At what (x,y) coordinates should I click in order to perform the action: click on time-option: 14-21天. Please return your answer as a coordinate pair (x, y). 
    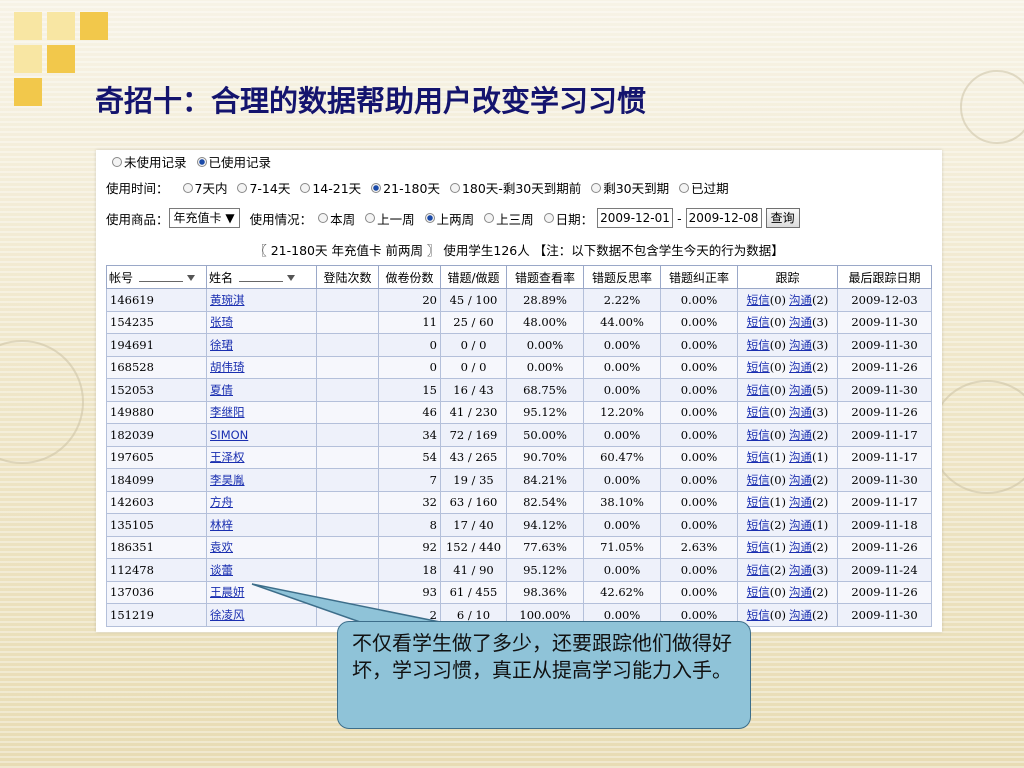
    Looking at the image, I should click on (327, 187).